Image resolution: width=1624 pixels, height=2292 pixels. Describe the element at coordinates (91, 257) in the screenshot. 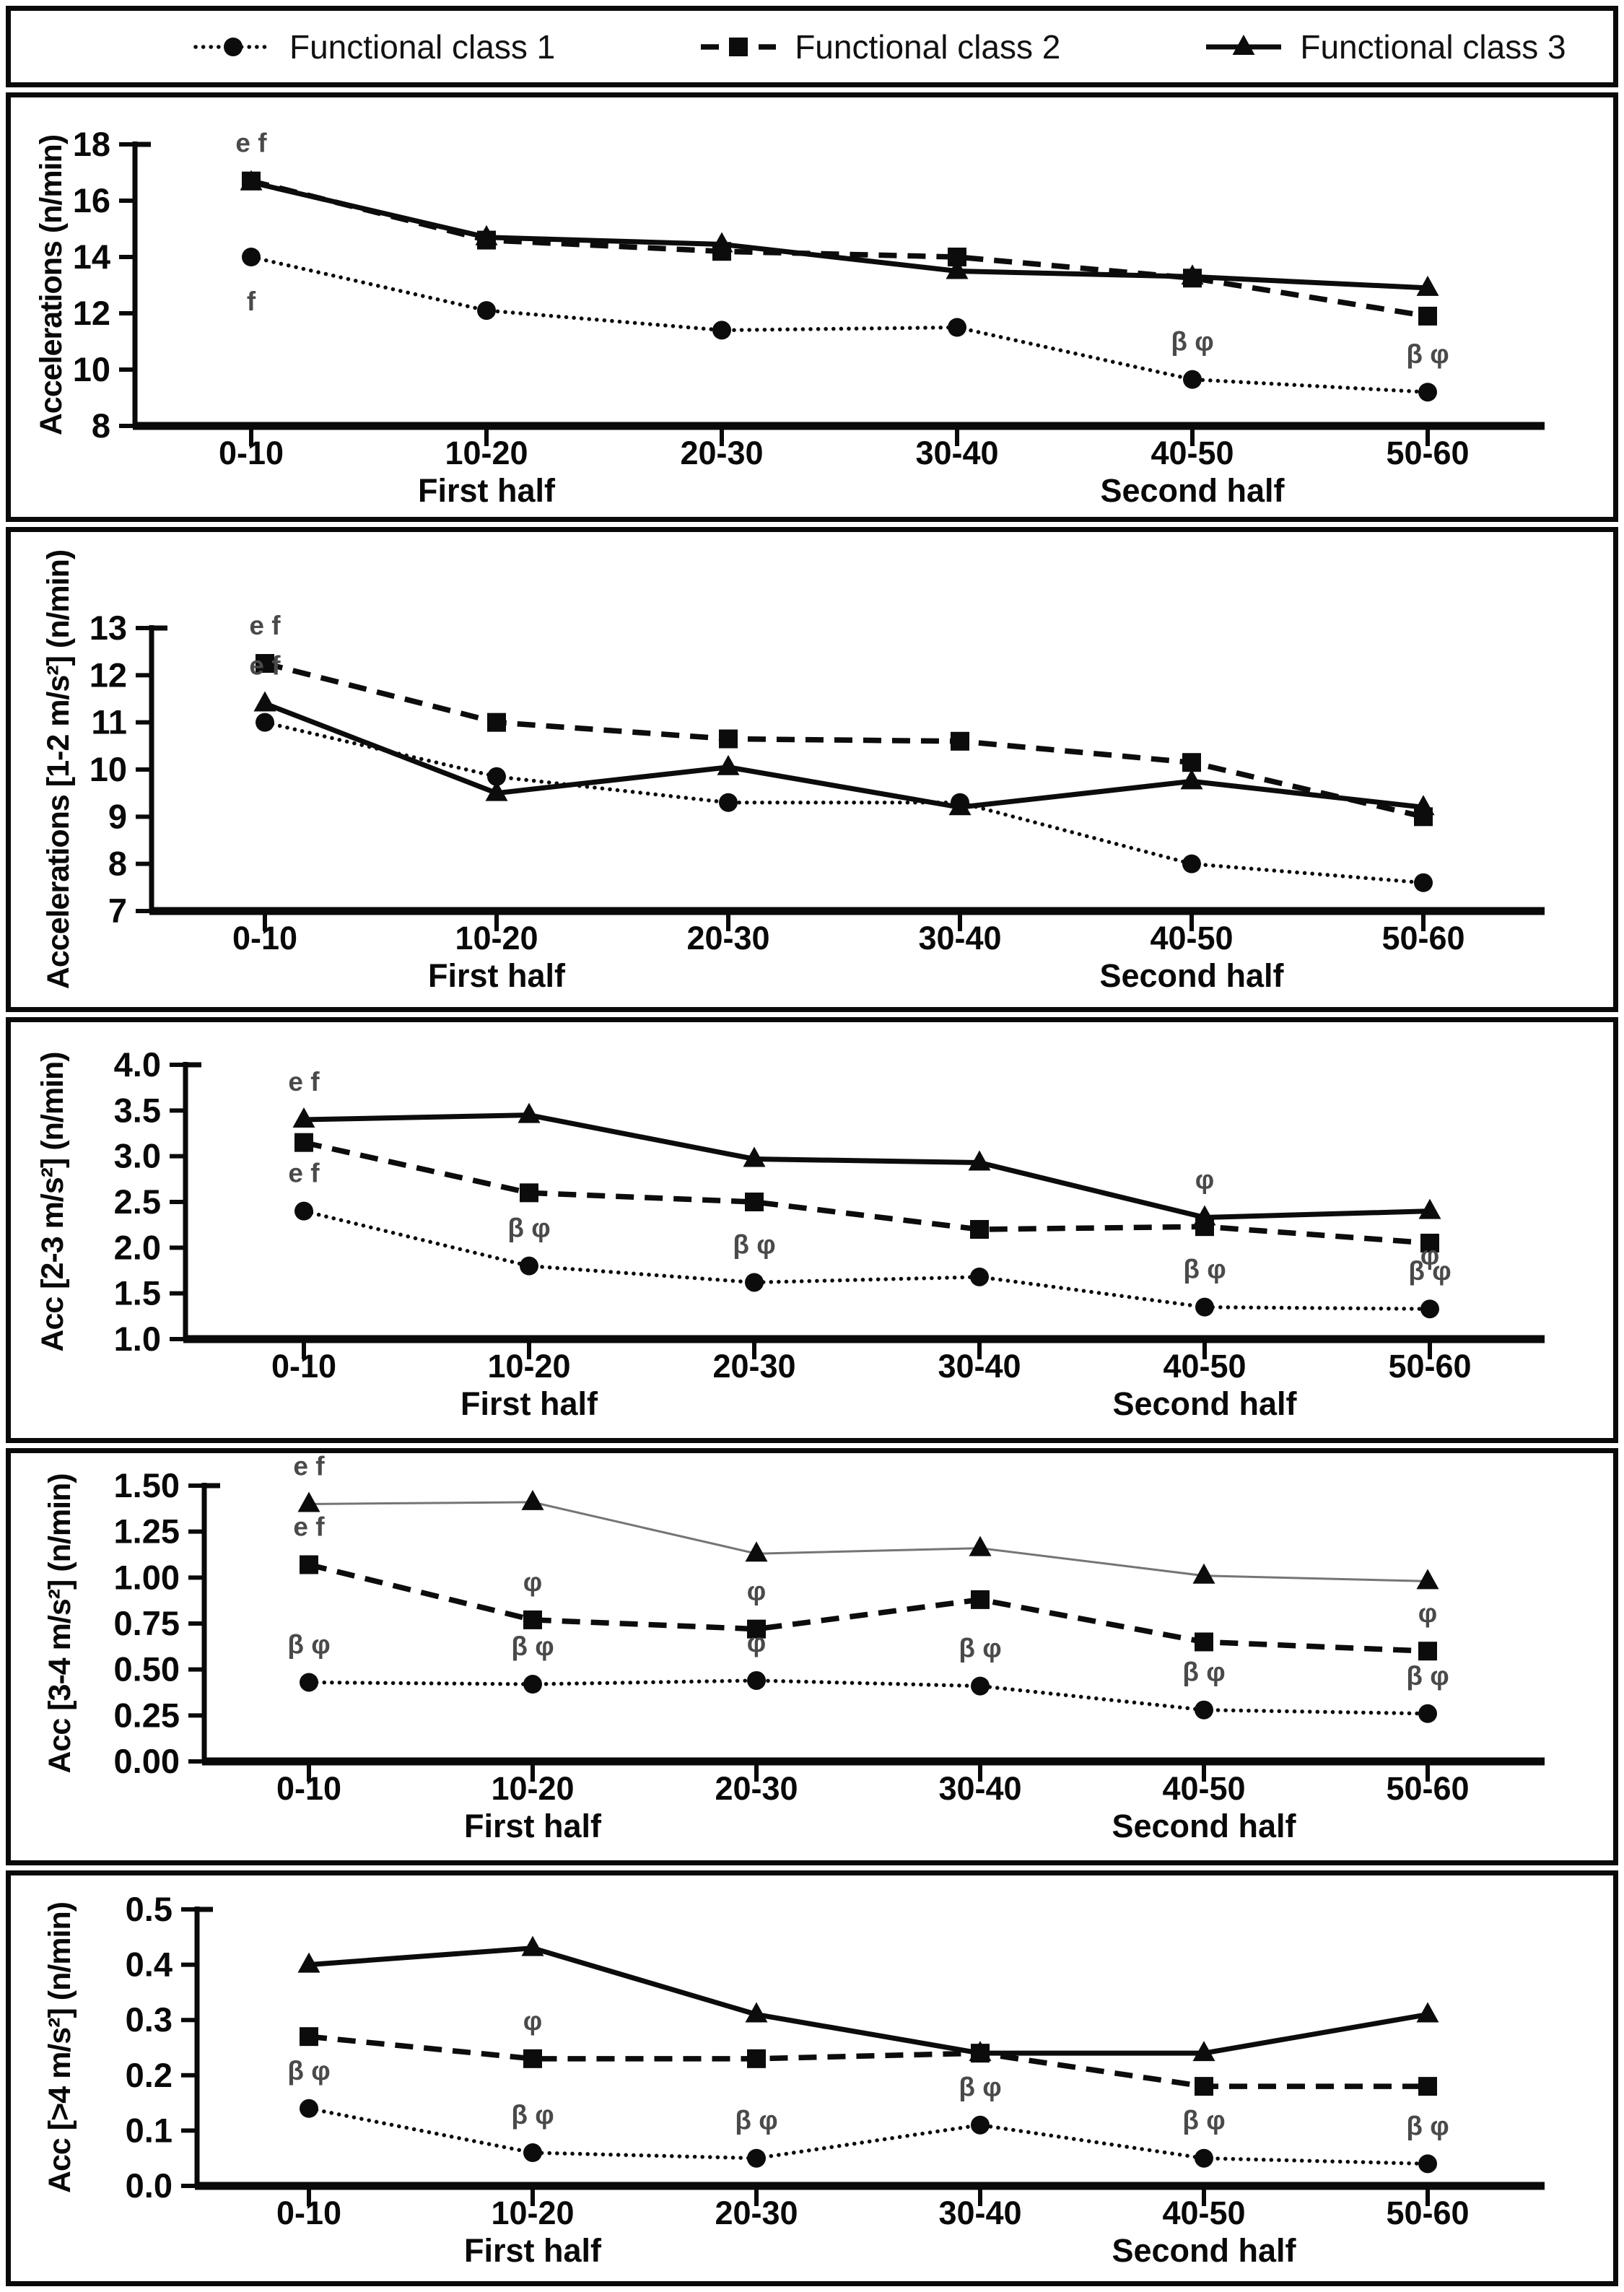

I see `y-tick-label: 14` at that location.